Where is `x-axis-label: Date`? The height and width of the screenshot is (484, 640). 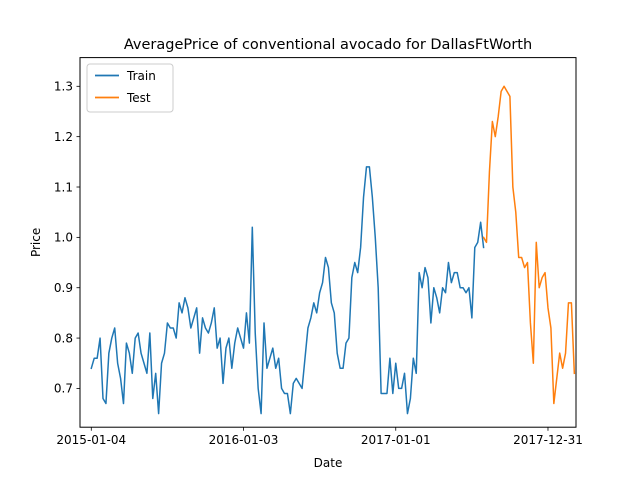
x-axis-label: Date is located at coordinates (328, 463).